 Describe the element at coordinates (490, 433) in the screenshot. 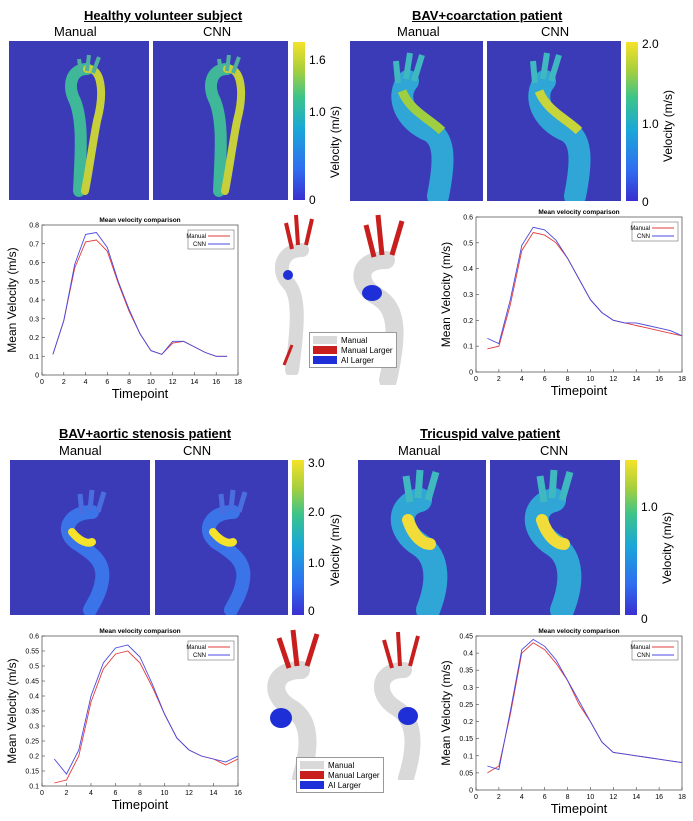

I see `panel-title-tricuspid: Tricuspid valve patient` at that location.